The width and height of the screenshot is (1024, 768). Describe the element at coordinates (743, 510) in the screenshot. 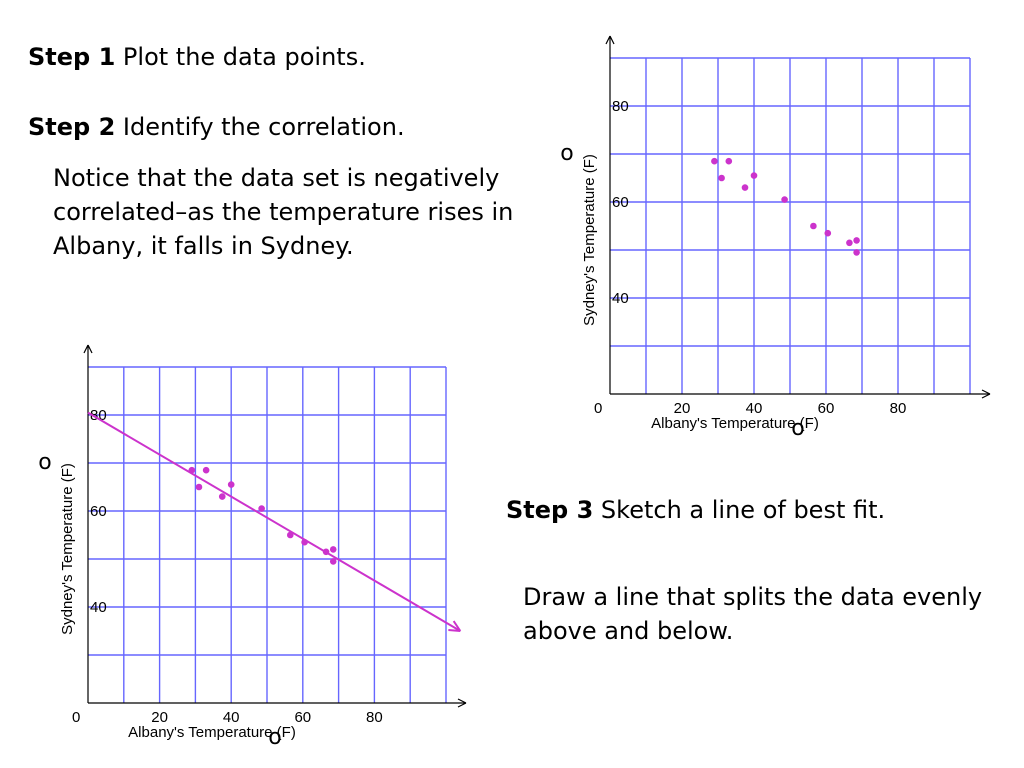

I see `step-3-text: Sketch a line of best fit.` at that location.